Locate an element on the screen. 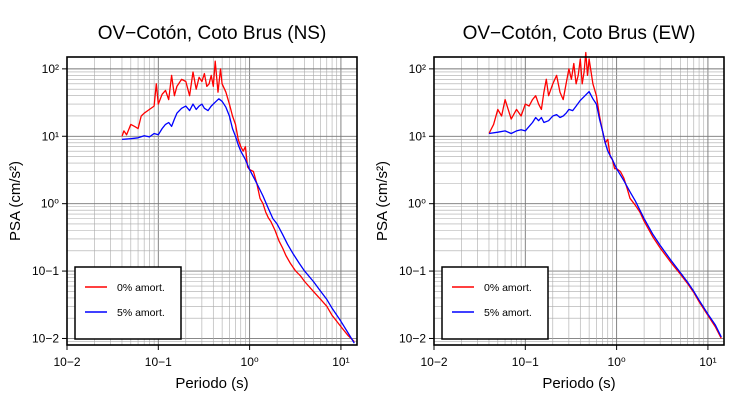 Image resolution: width=730 pixels, height=400 pixels. chart-title: OV−Cotón, Coto Brus (NS) is located at coordinates (212, 33).